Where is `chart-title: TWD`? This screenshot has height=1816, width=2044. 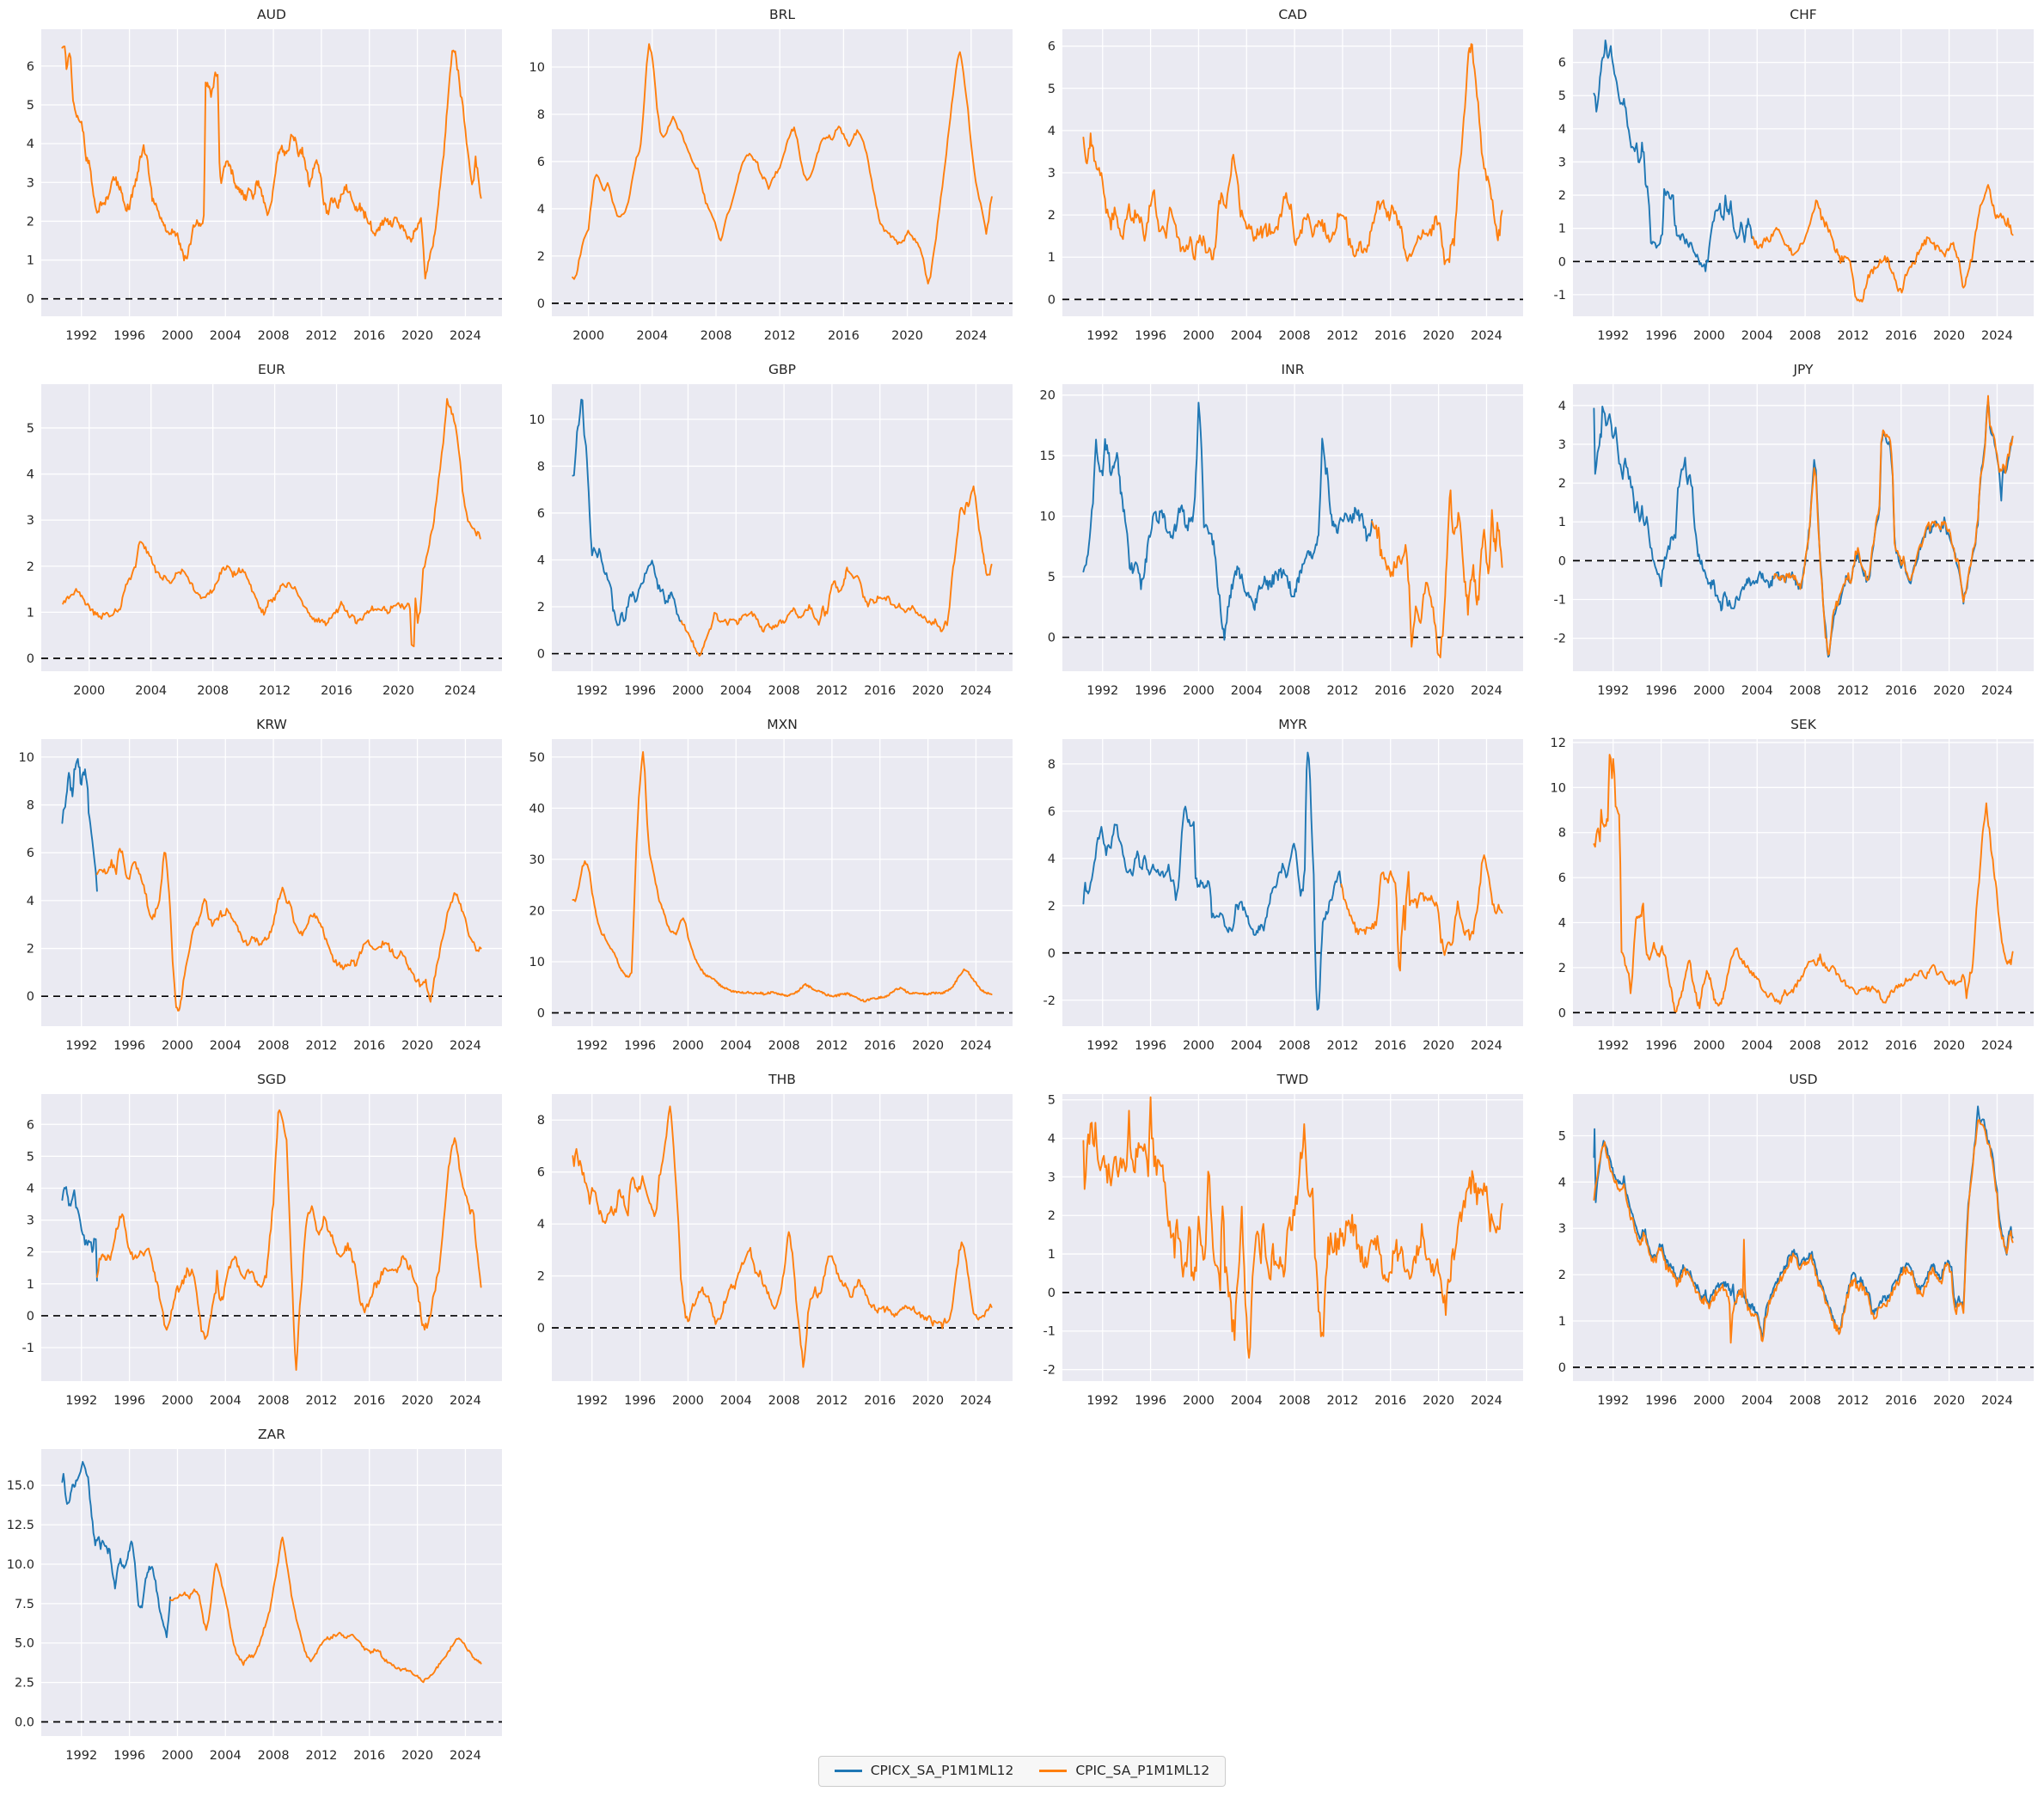
chart-title: TWD is located at coordinates (1292, 1079).